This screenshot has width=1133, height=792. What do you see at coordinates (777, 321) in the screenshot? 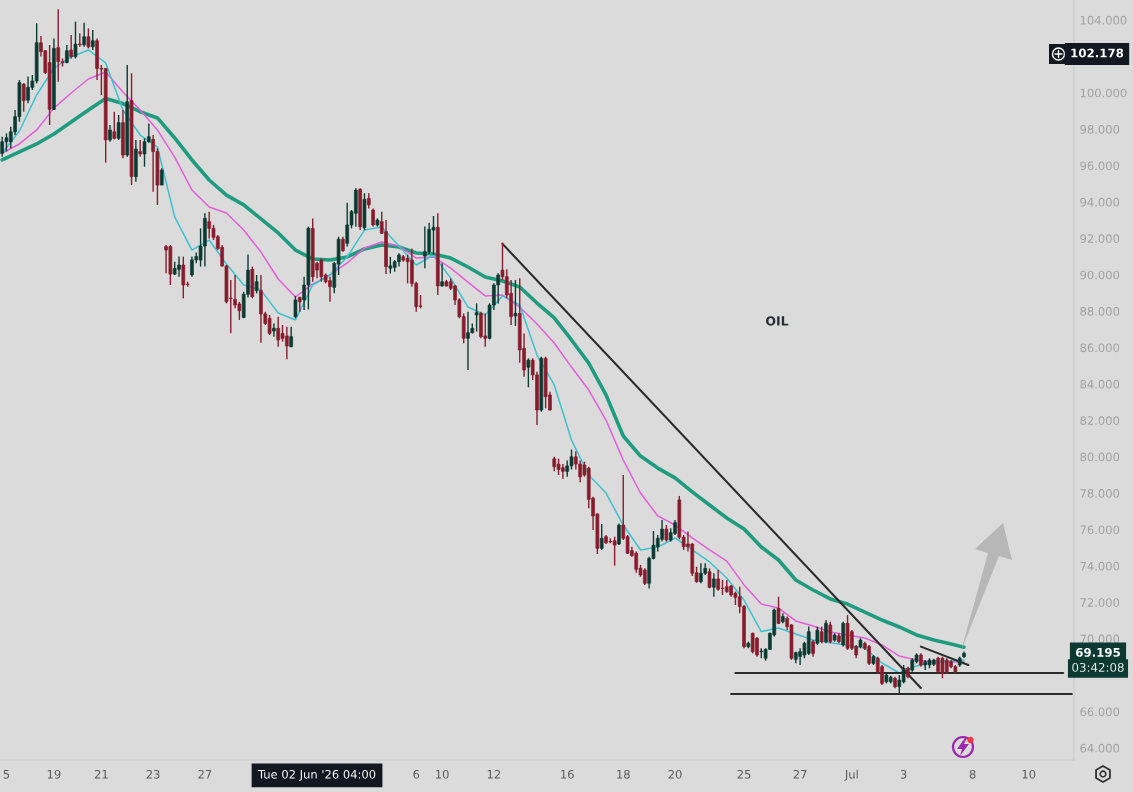
I see `annotation: OIL` at bounding box center [777, 321].